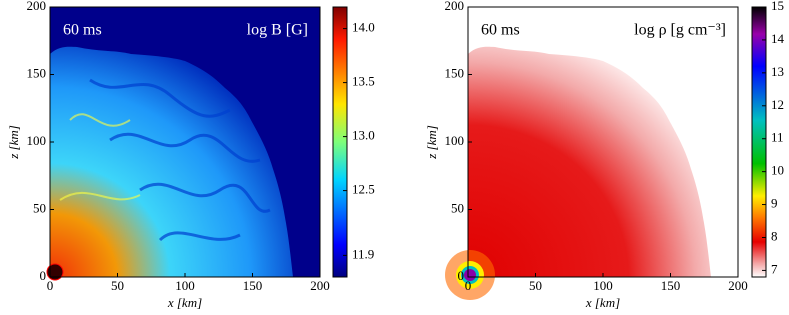 This screenshot has height=315, width=789. Describe the element at coordinates (277, 30) in the screenshot. I see `quantity-label: log B [G]` at that location.